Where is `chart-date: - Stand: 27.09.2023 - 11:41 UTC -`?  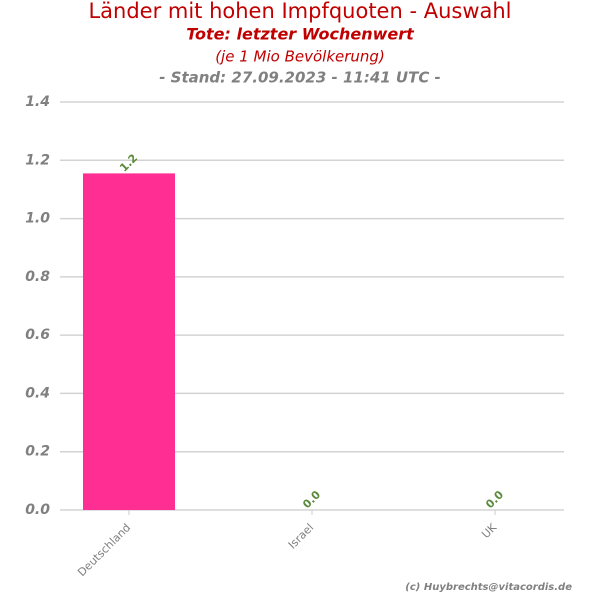 chart-date: - Stand: 27.09.2023 - 11:41 UTC - is located at coordinates (300, 78).